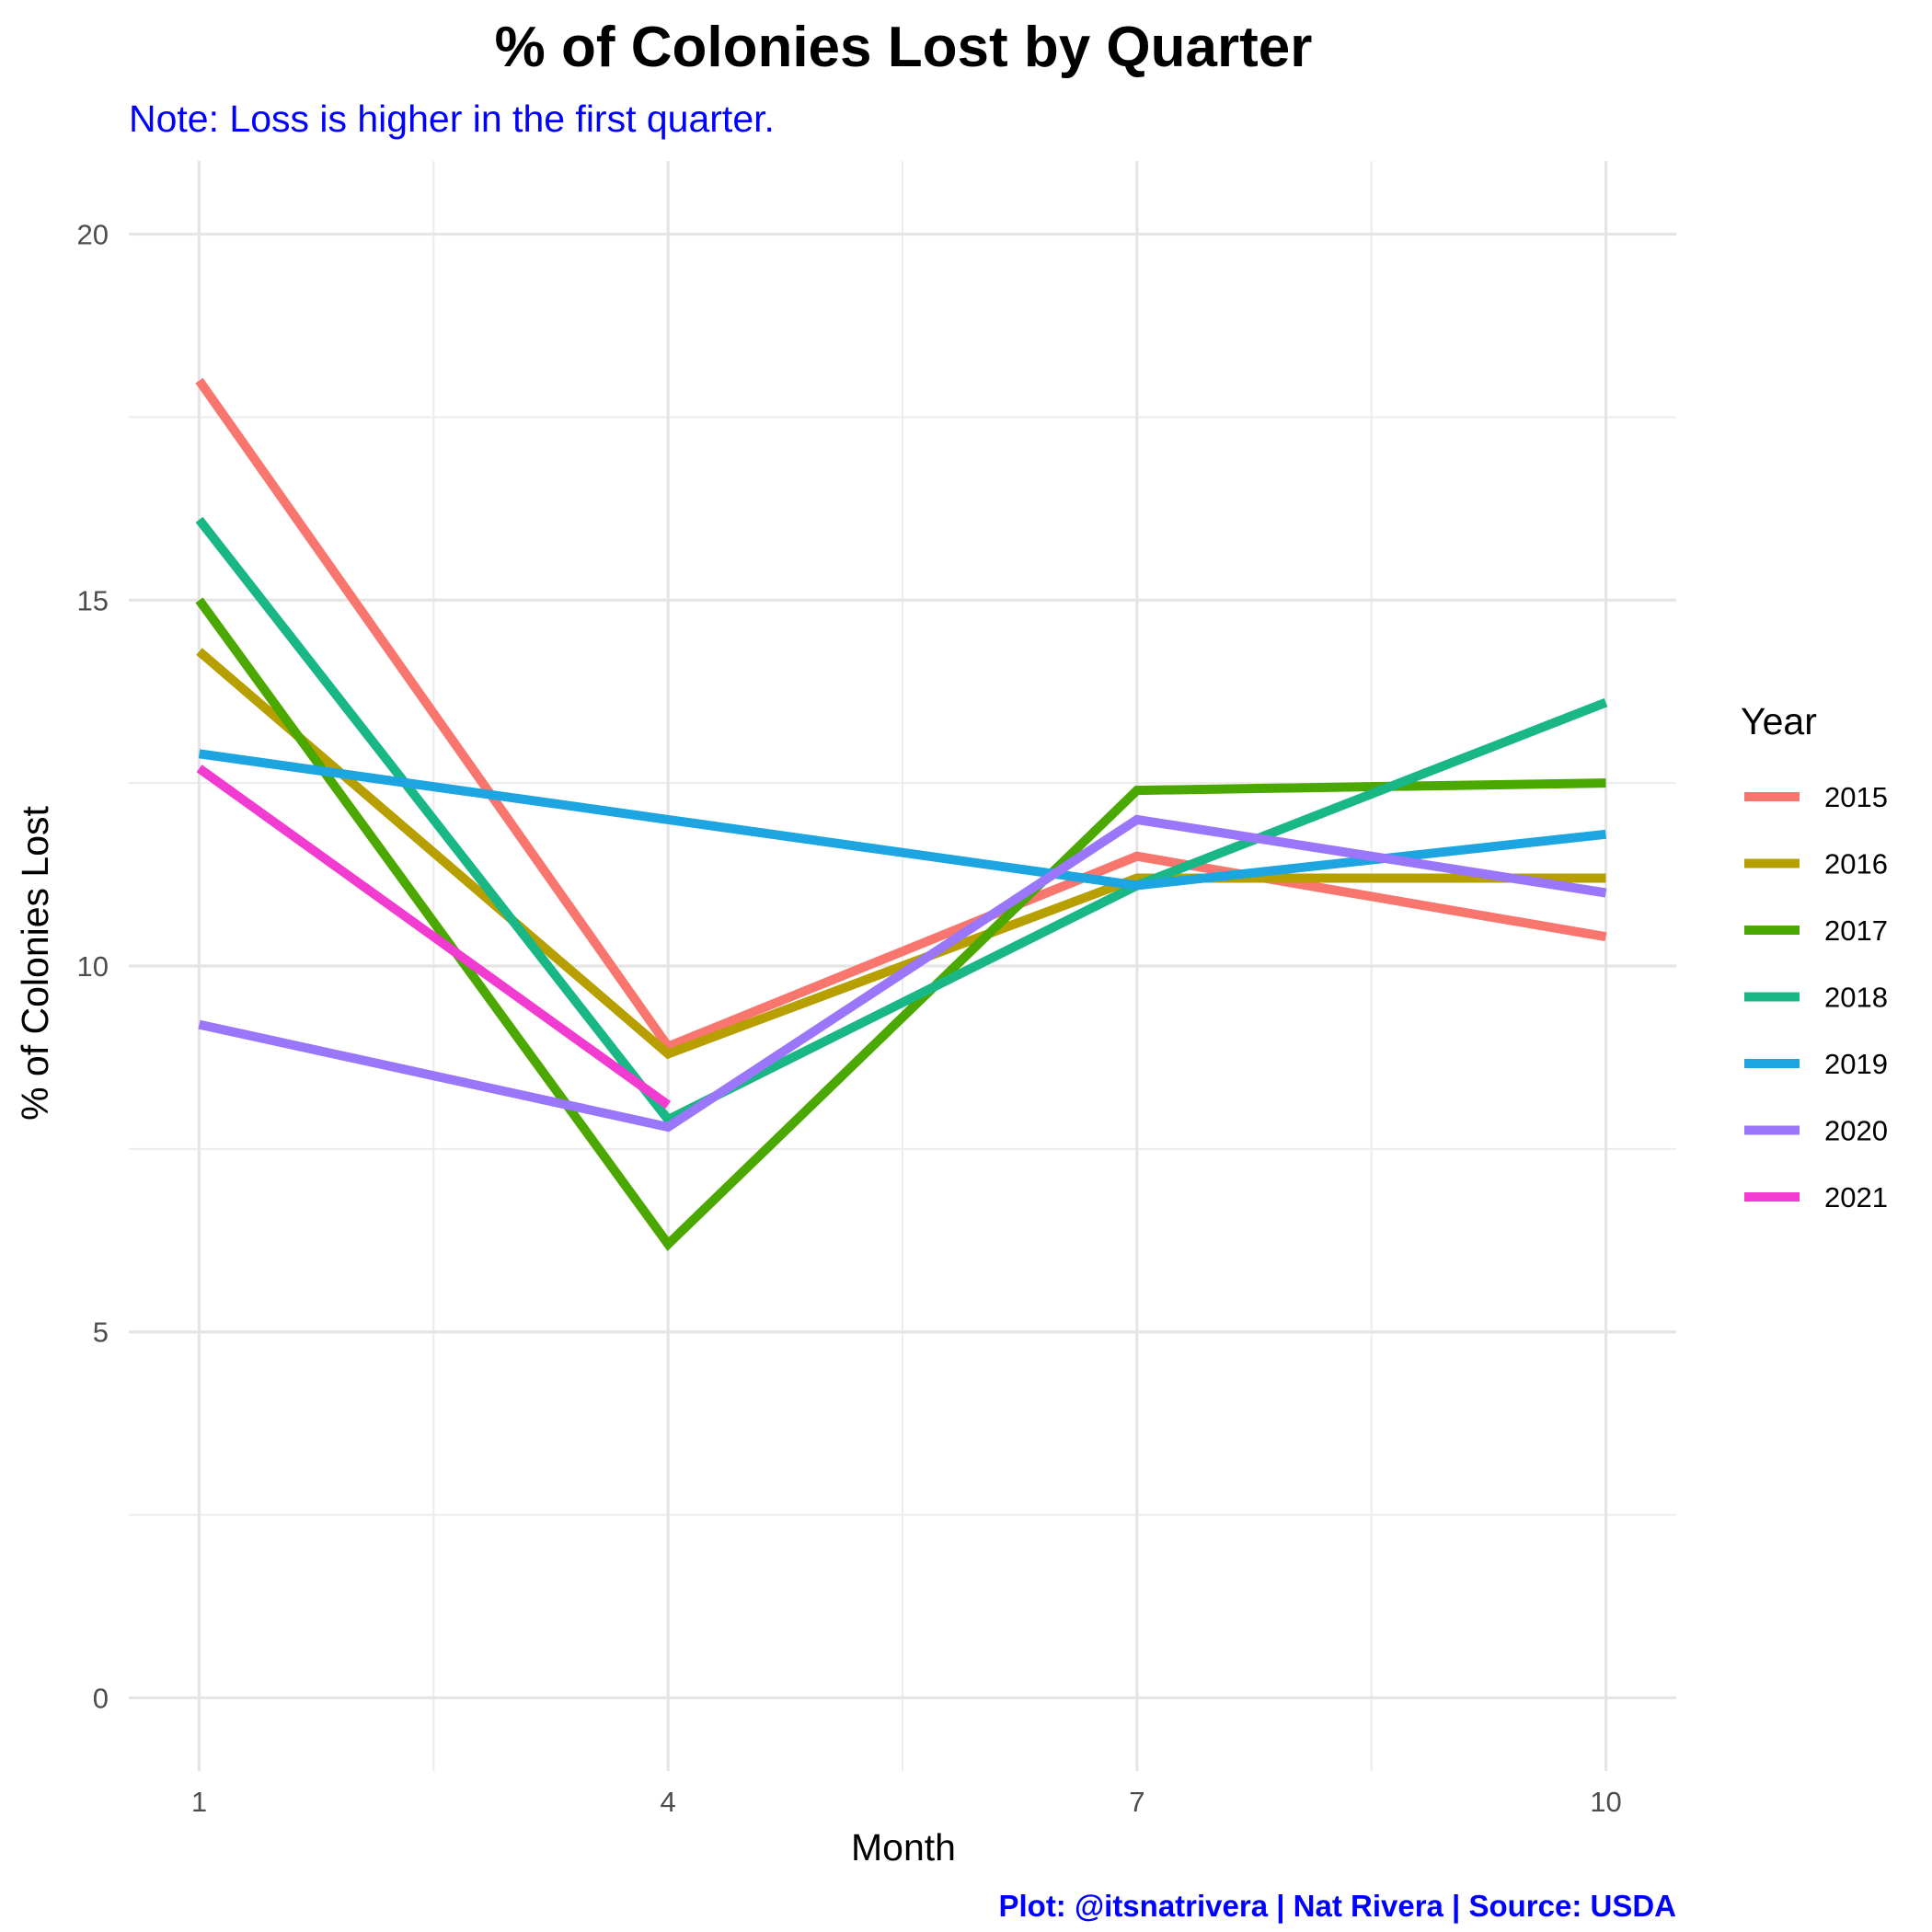 The image size is (1932, 1932). I want to click on y-axis-ticks: 0 5 10 15 20, so click(93, 967).